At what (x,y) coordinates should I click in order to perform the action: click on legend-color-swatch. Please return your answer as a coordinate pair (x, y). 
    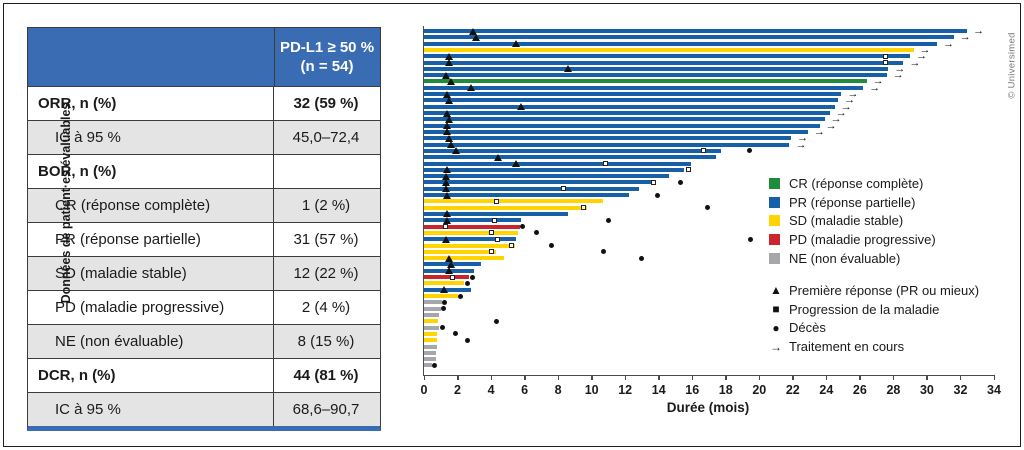
    Looking at the image, I should click on (774, 183).